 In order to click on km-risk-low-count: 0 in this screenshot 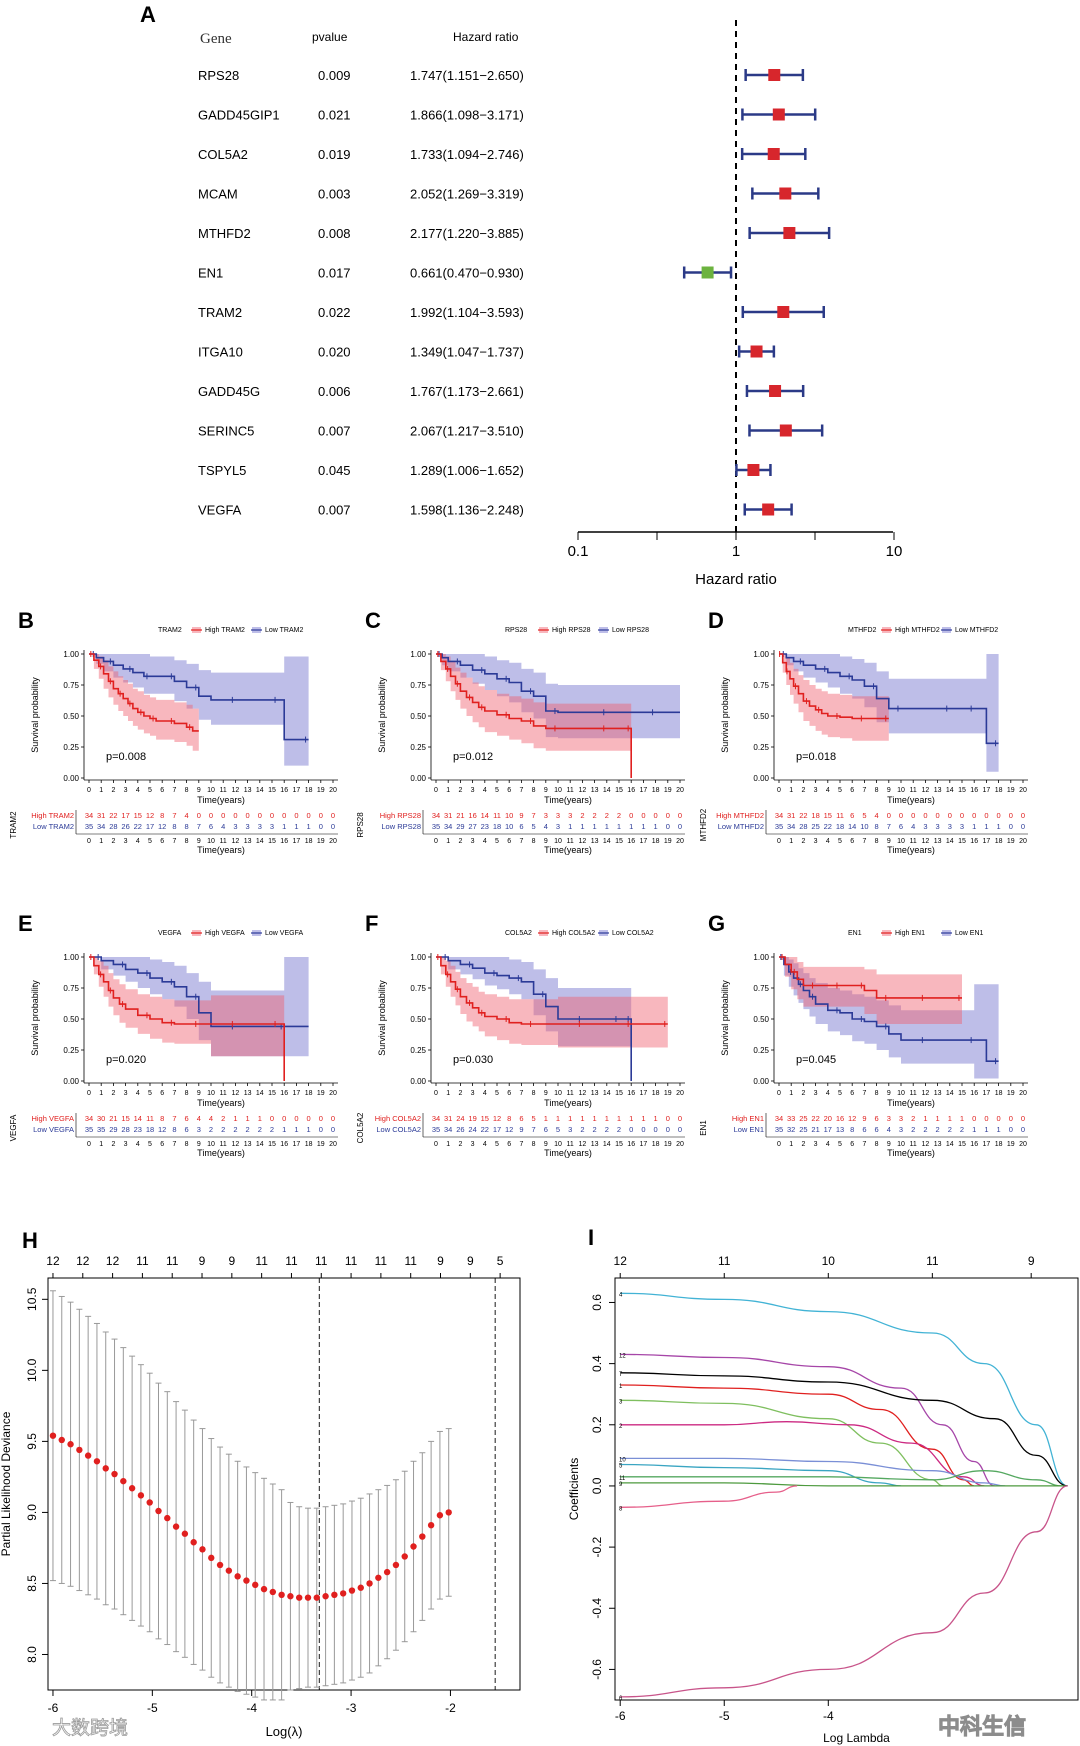, I will do `click(321, 826)`.